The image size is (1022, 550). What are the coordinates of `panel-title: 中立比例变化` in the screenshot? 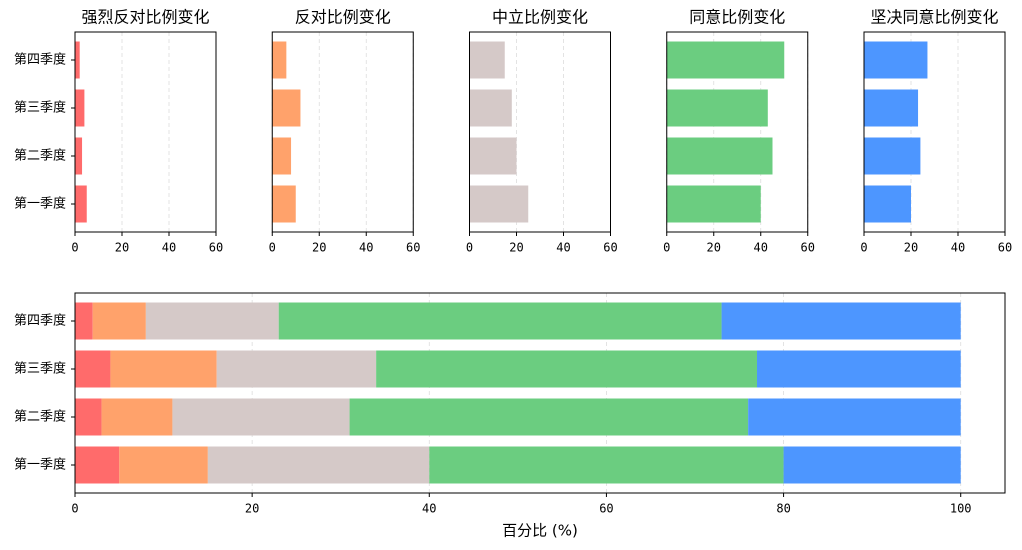 It's located at (540, 17).